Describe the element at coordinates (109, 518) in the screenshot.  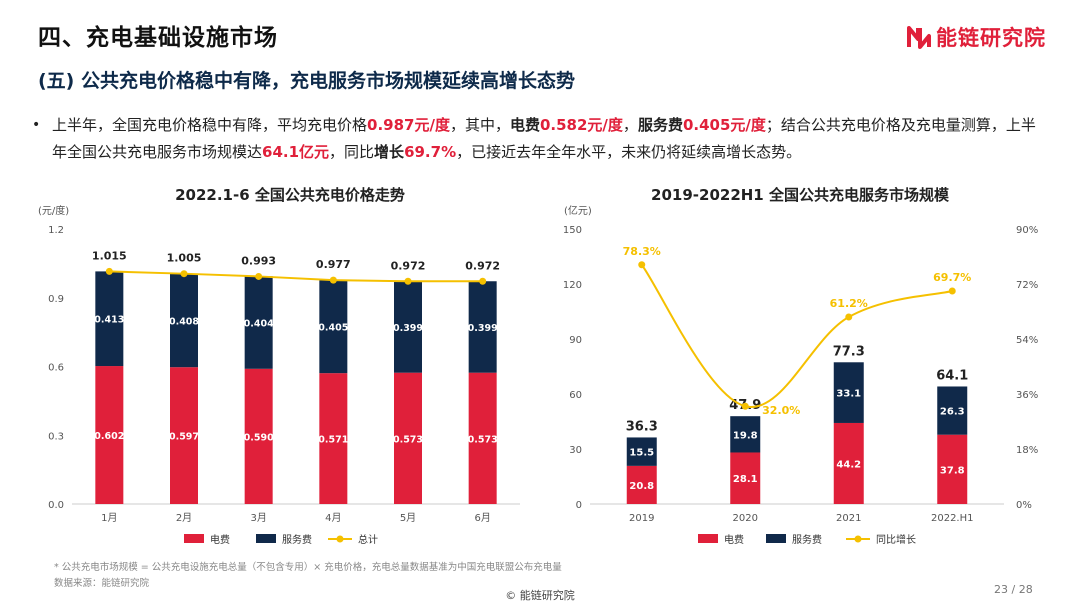
I see `x-tick-label: 1月` at that location.